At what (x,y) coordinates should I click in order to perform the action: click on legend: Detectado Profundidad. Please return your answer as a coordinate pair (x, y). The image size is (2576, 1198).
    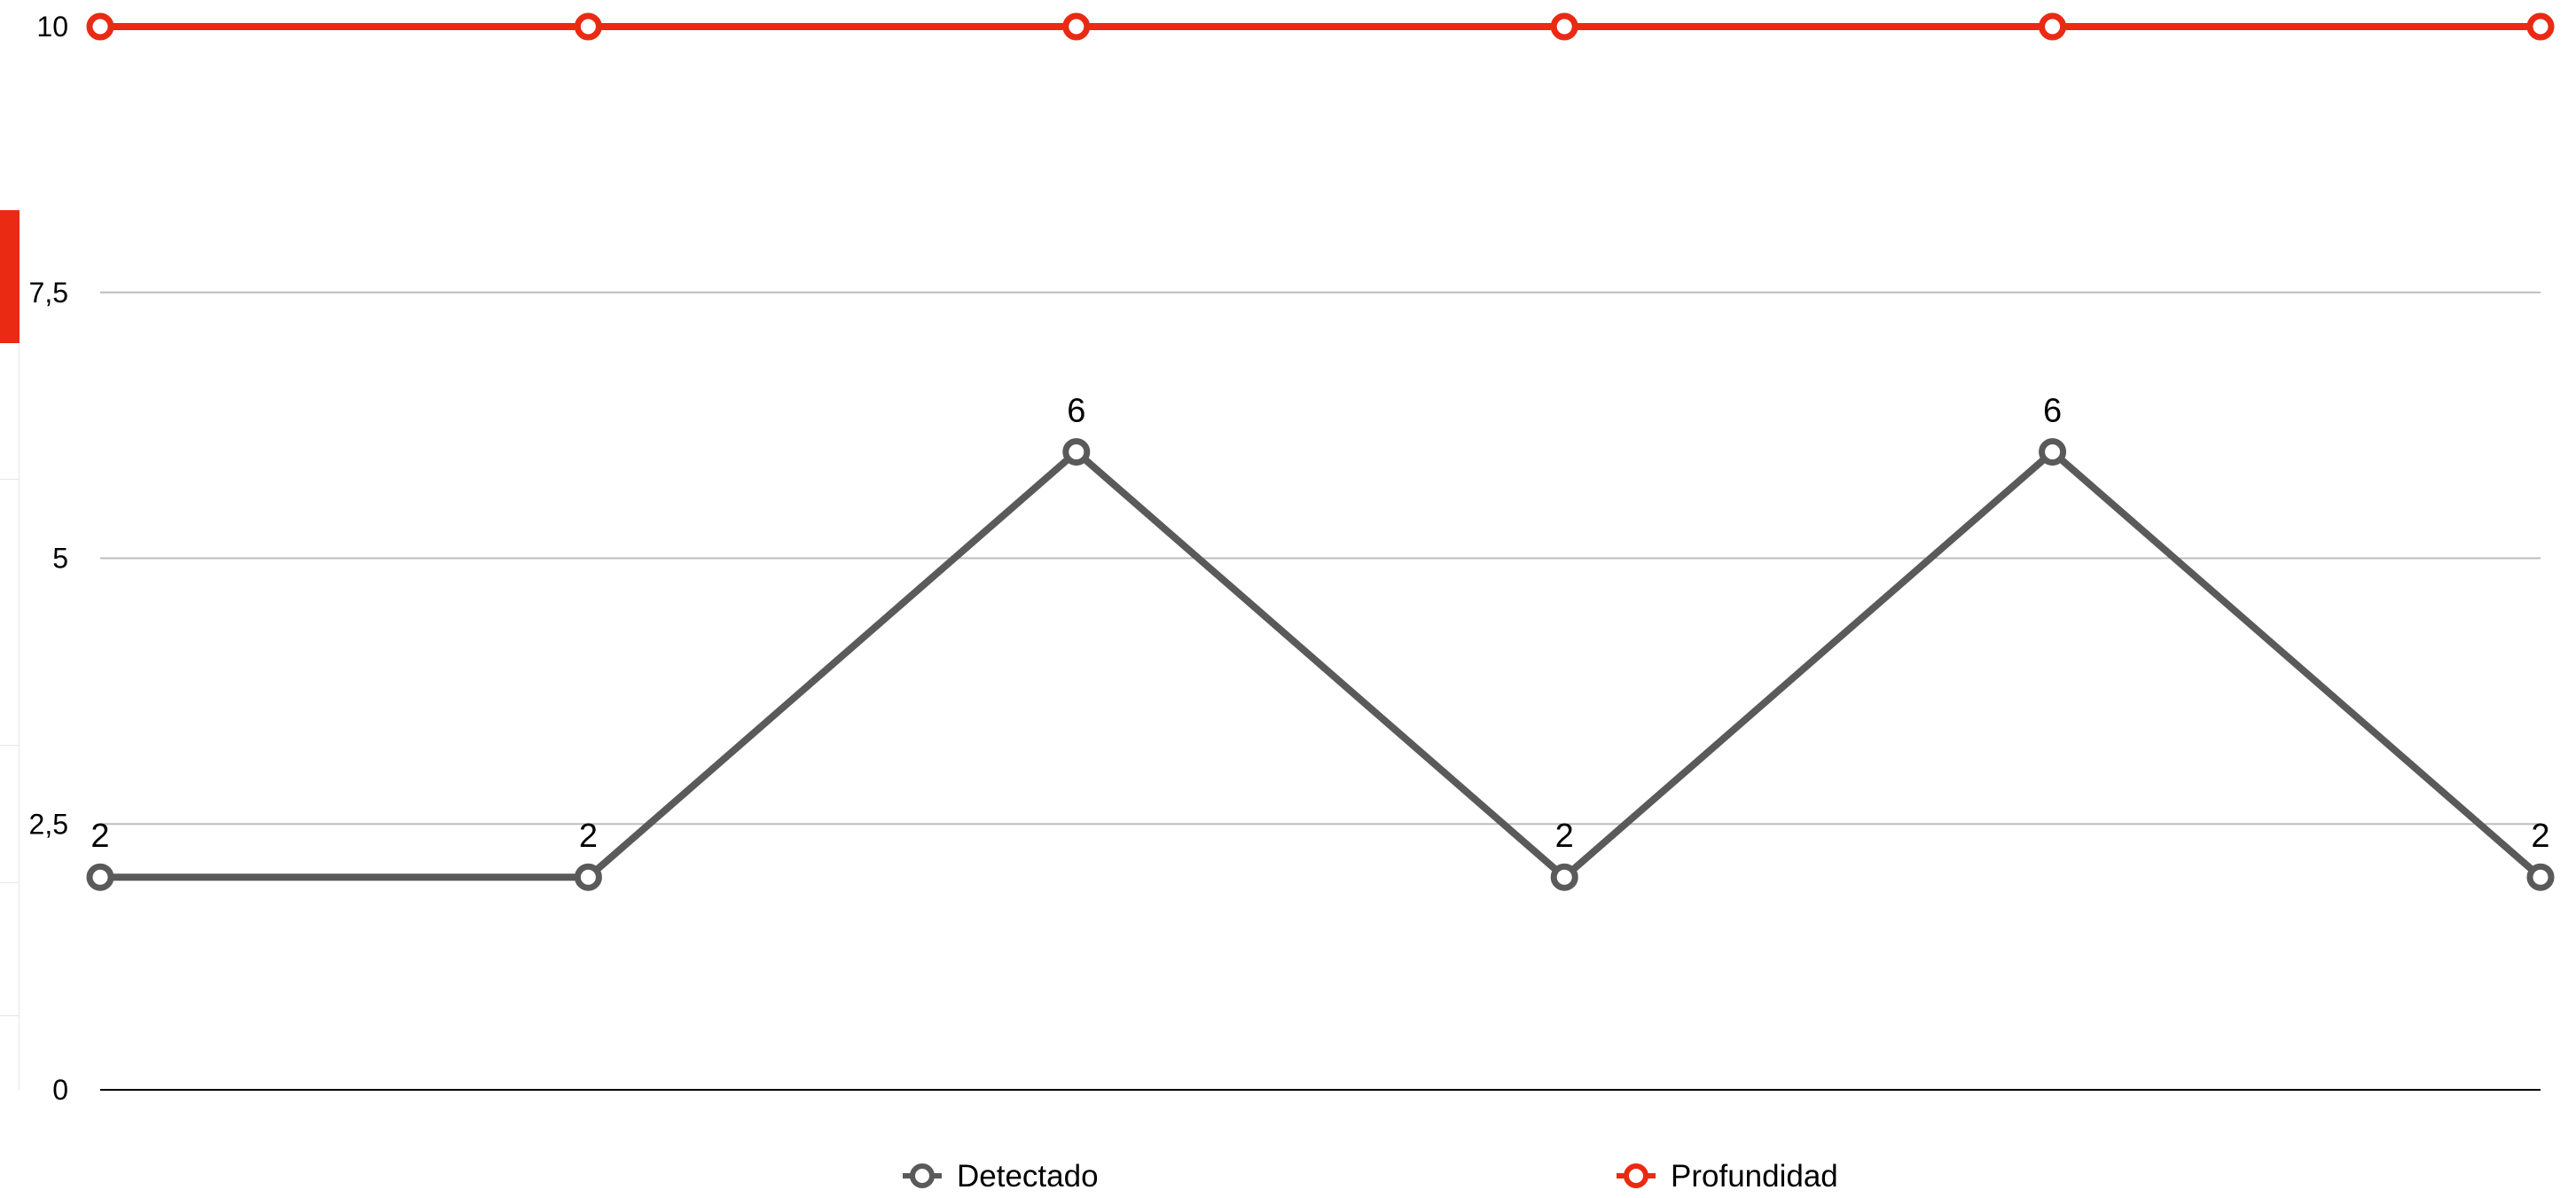
    Looking at the image, I should click on (1370, 1176).